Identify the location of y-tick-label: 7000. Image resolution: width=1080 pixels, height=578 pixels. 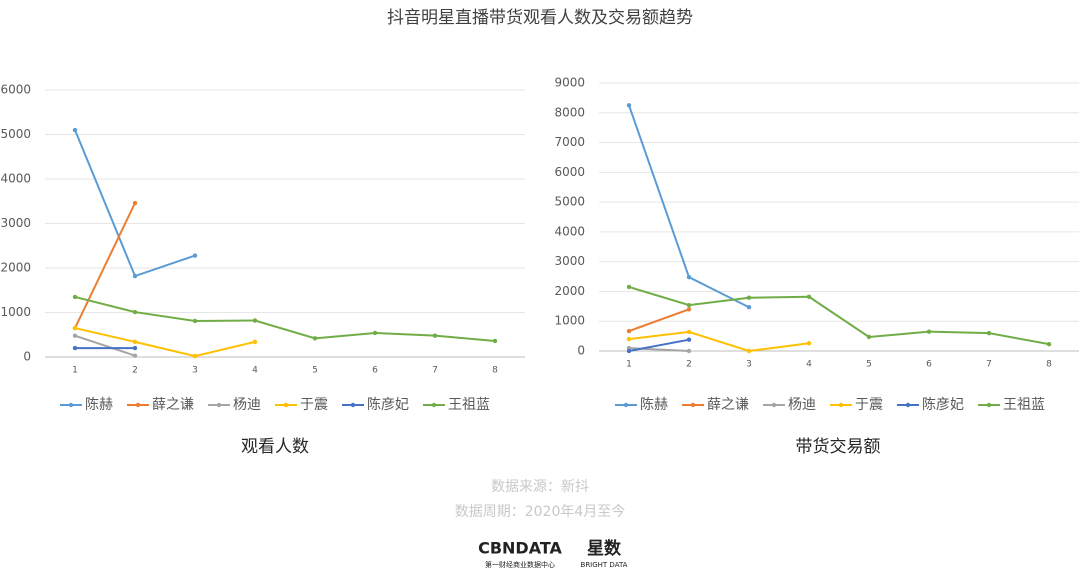
(569, 142).